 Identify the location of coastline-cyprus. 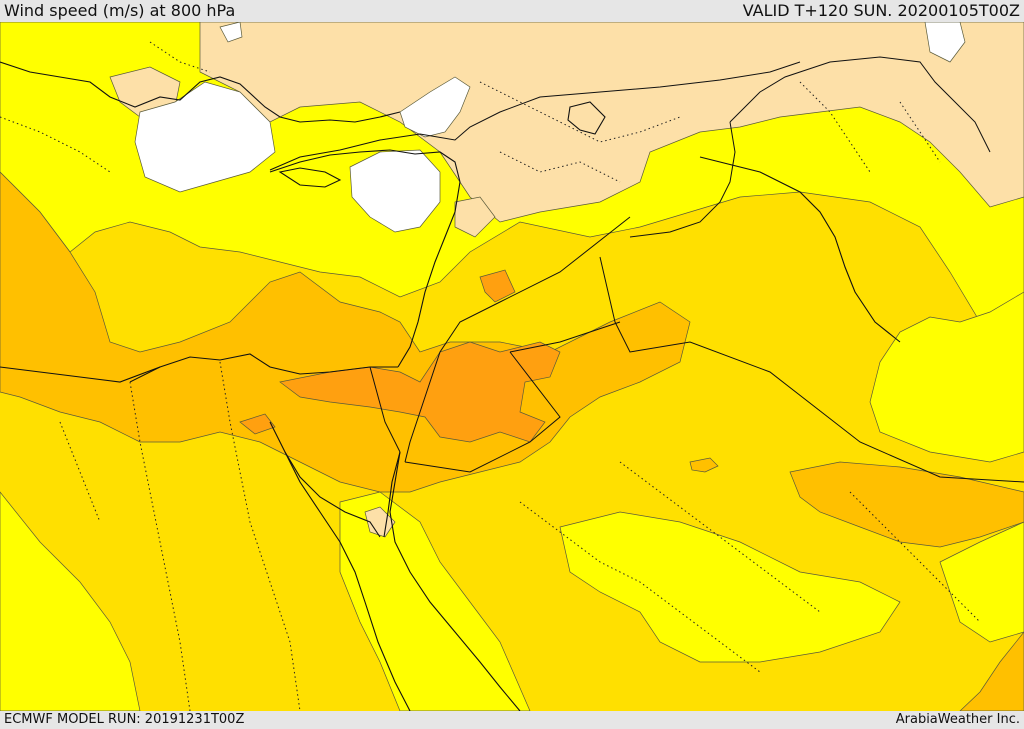
(310, 177).